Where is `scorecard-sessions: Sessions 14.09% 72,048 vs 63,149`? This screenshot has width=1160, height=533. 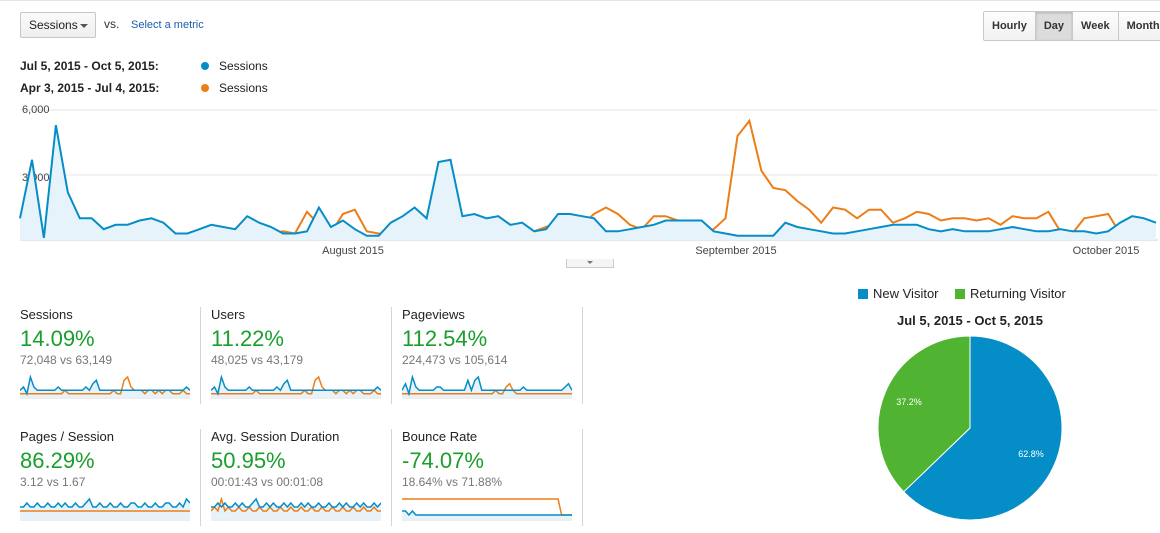 scorecard-sessions: Sessions 14.09% 72,048 vs 63,149 is located at coordinates (105, 357).